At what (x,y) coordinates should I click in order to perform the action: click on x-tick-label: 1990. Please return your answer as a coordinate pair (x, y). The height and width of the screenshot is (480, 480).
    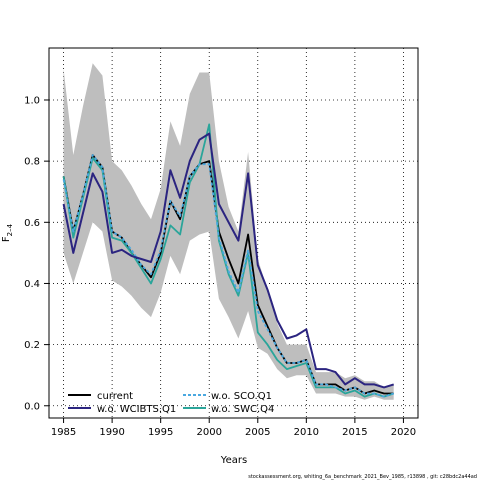
    Looking at the image, I should click on (111, 432).